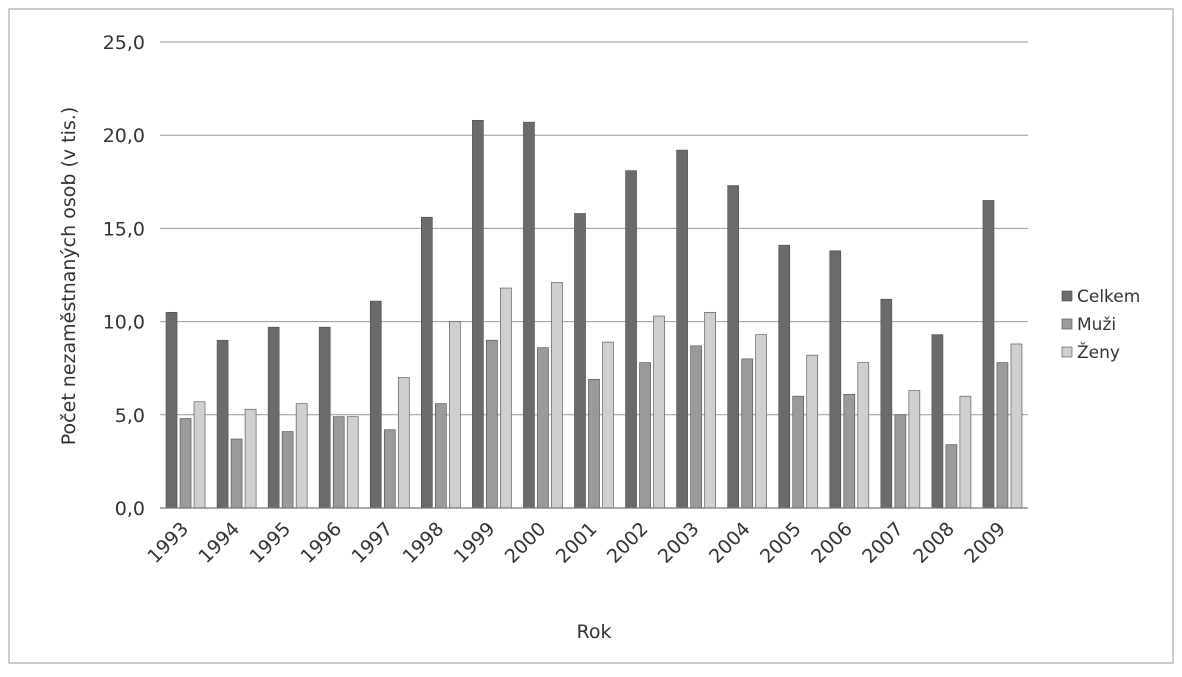  I want to click on bar-celkem-1994, so click(222, 424).